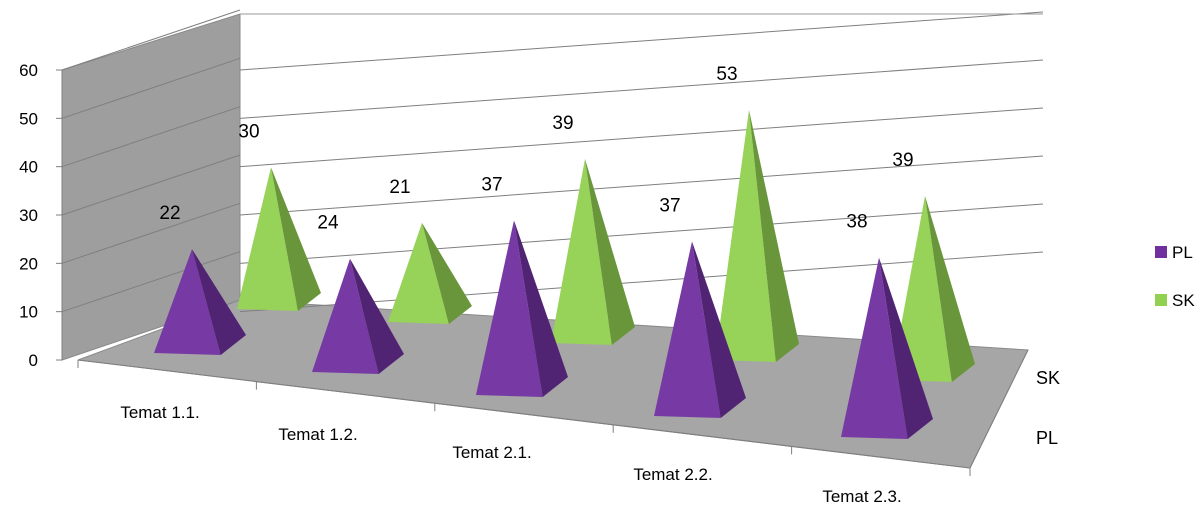 The height and width of the screenshot is (506, 1203). What do you see at coordinates (1161, 300) in the screenshot?
I see `legend-swatch-sk` at bounding box center [1161, 300].